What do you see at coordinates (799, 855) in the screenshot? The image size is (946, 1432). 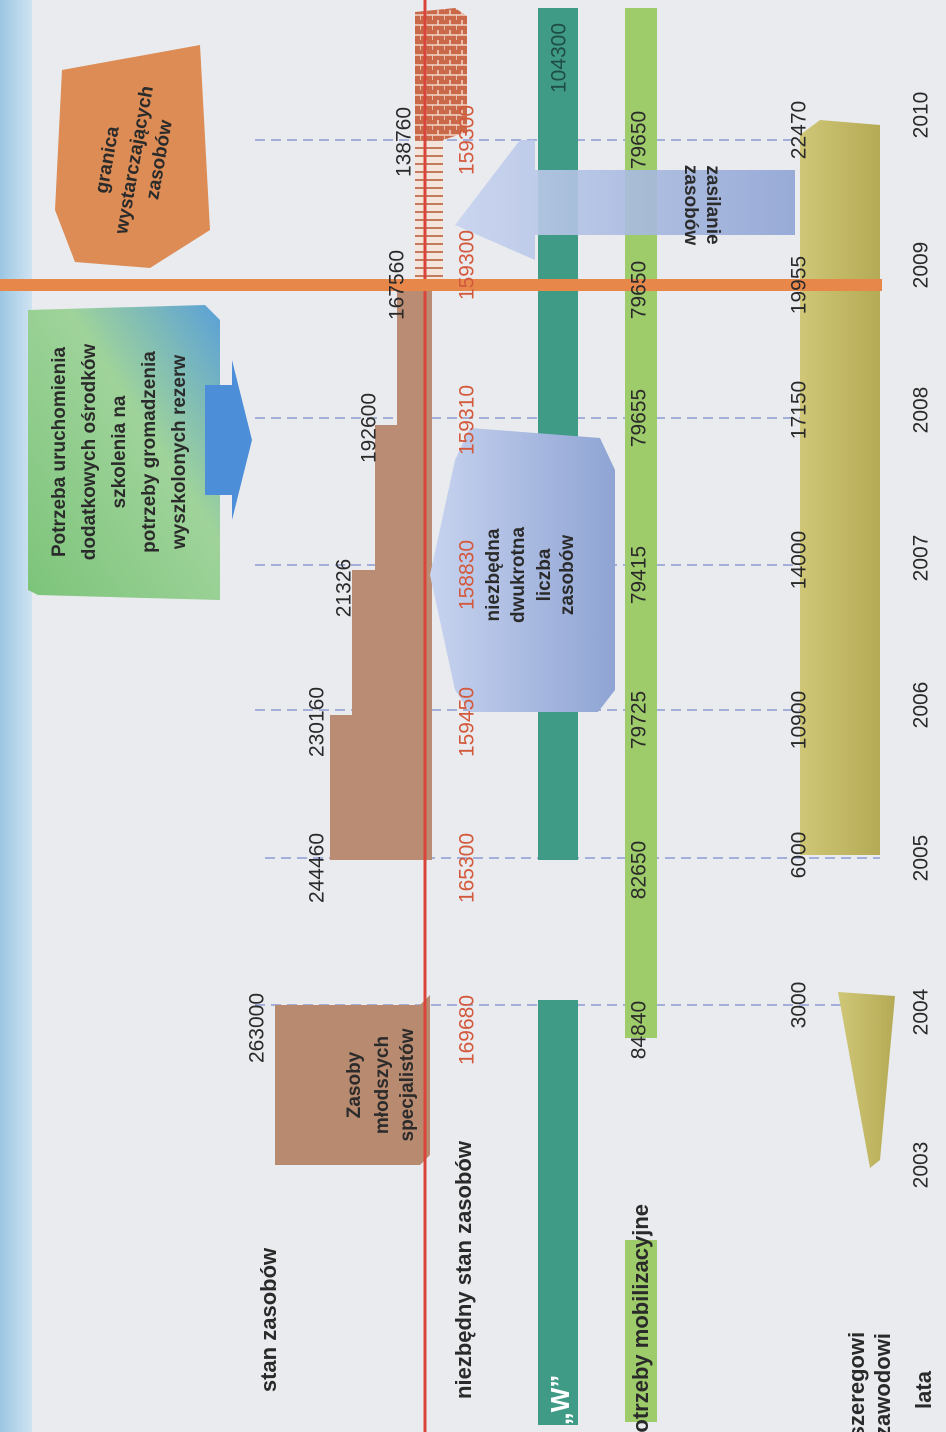 I see `value: 6000` at bounding box center [799, 855].